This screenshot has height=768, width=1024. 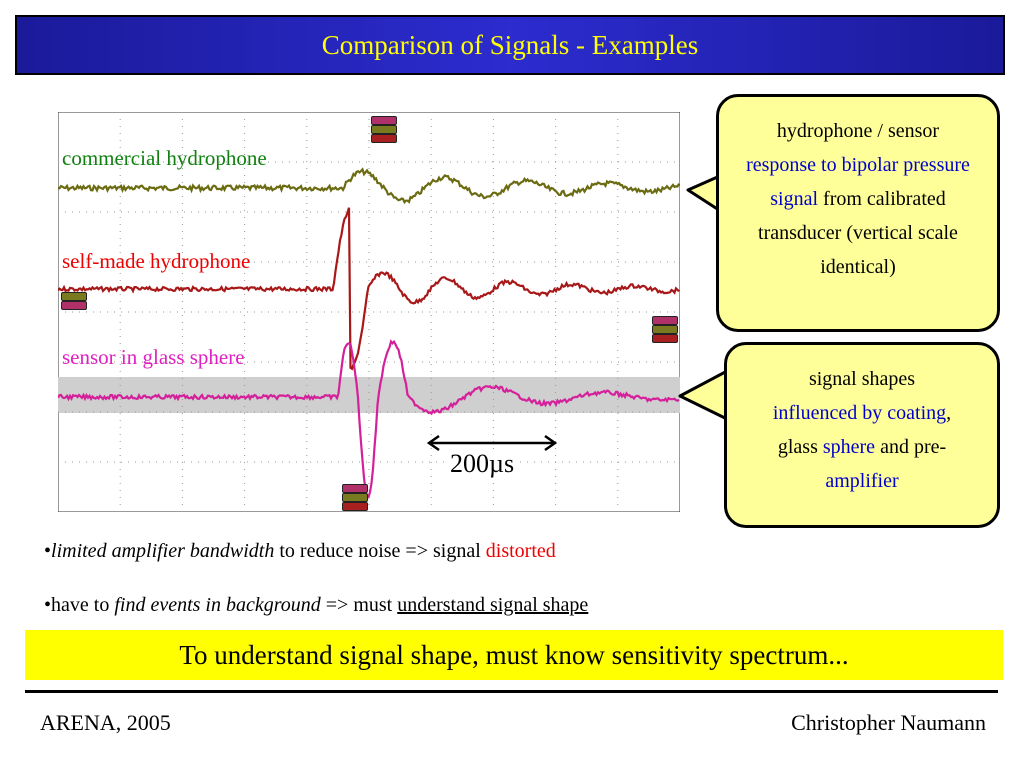 What do you see at coordinates (163, 551) in the screenshot?
I see `bullet1-italic: limited amplifier bandwidth` at bounding box center [163, 551].